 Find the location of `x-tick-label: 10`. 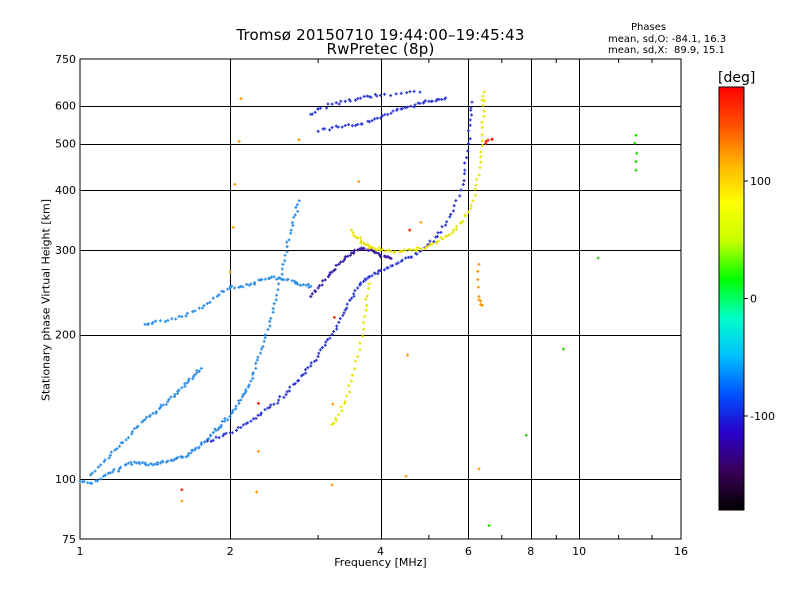

x-tick-label: 10 is located at coordinates (579, 551).